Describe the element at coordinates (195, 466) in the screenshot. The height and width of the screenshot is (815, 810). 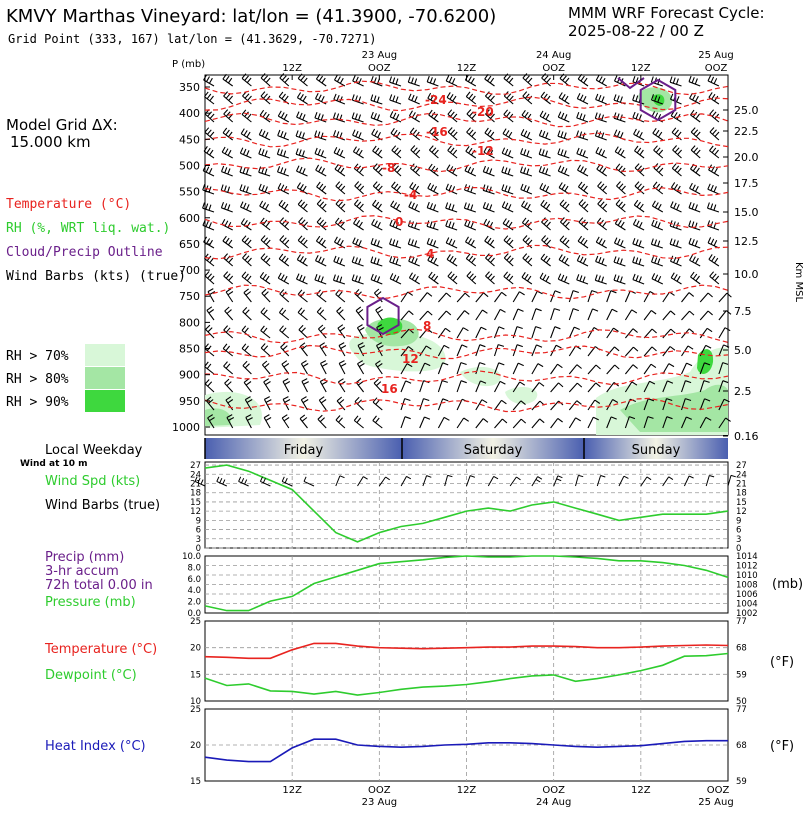
I see `left-tick-label: 27` at that location.